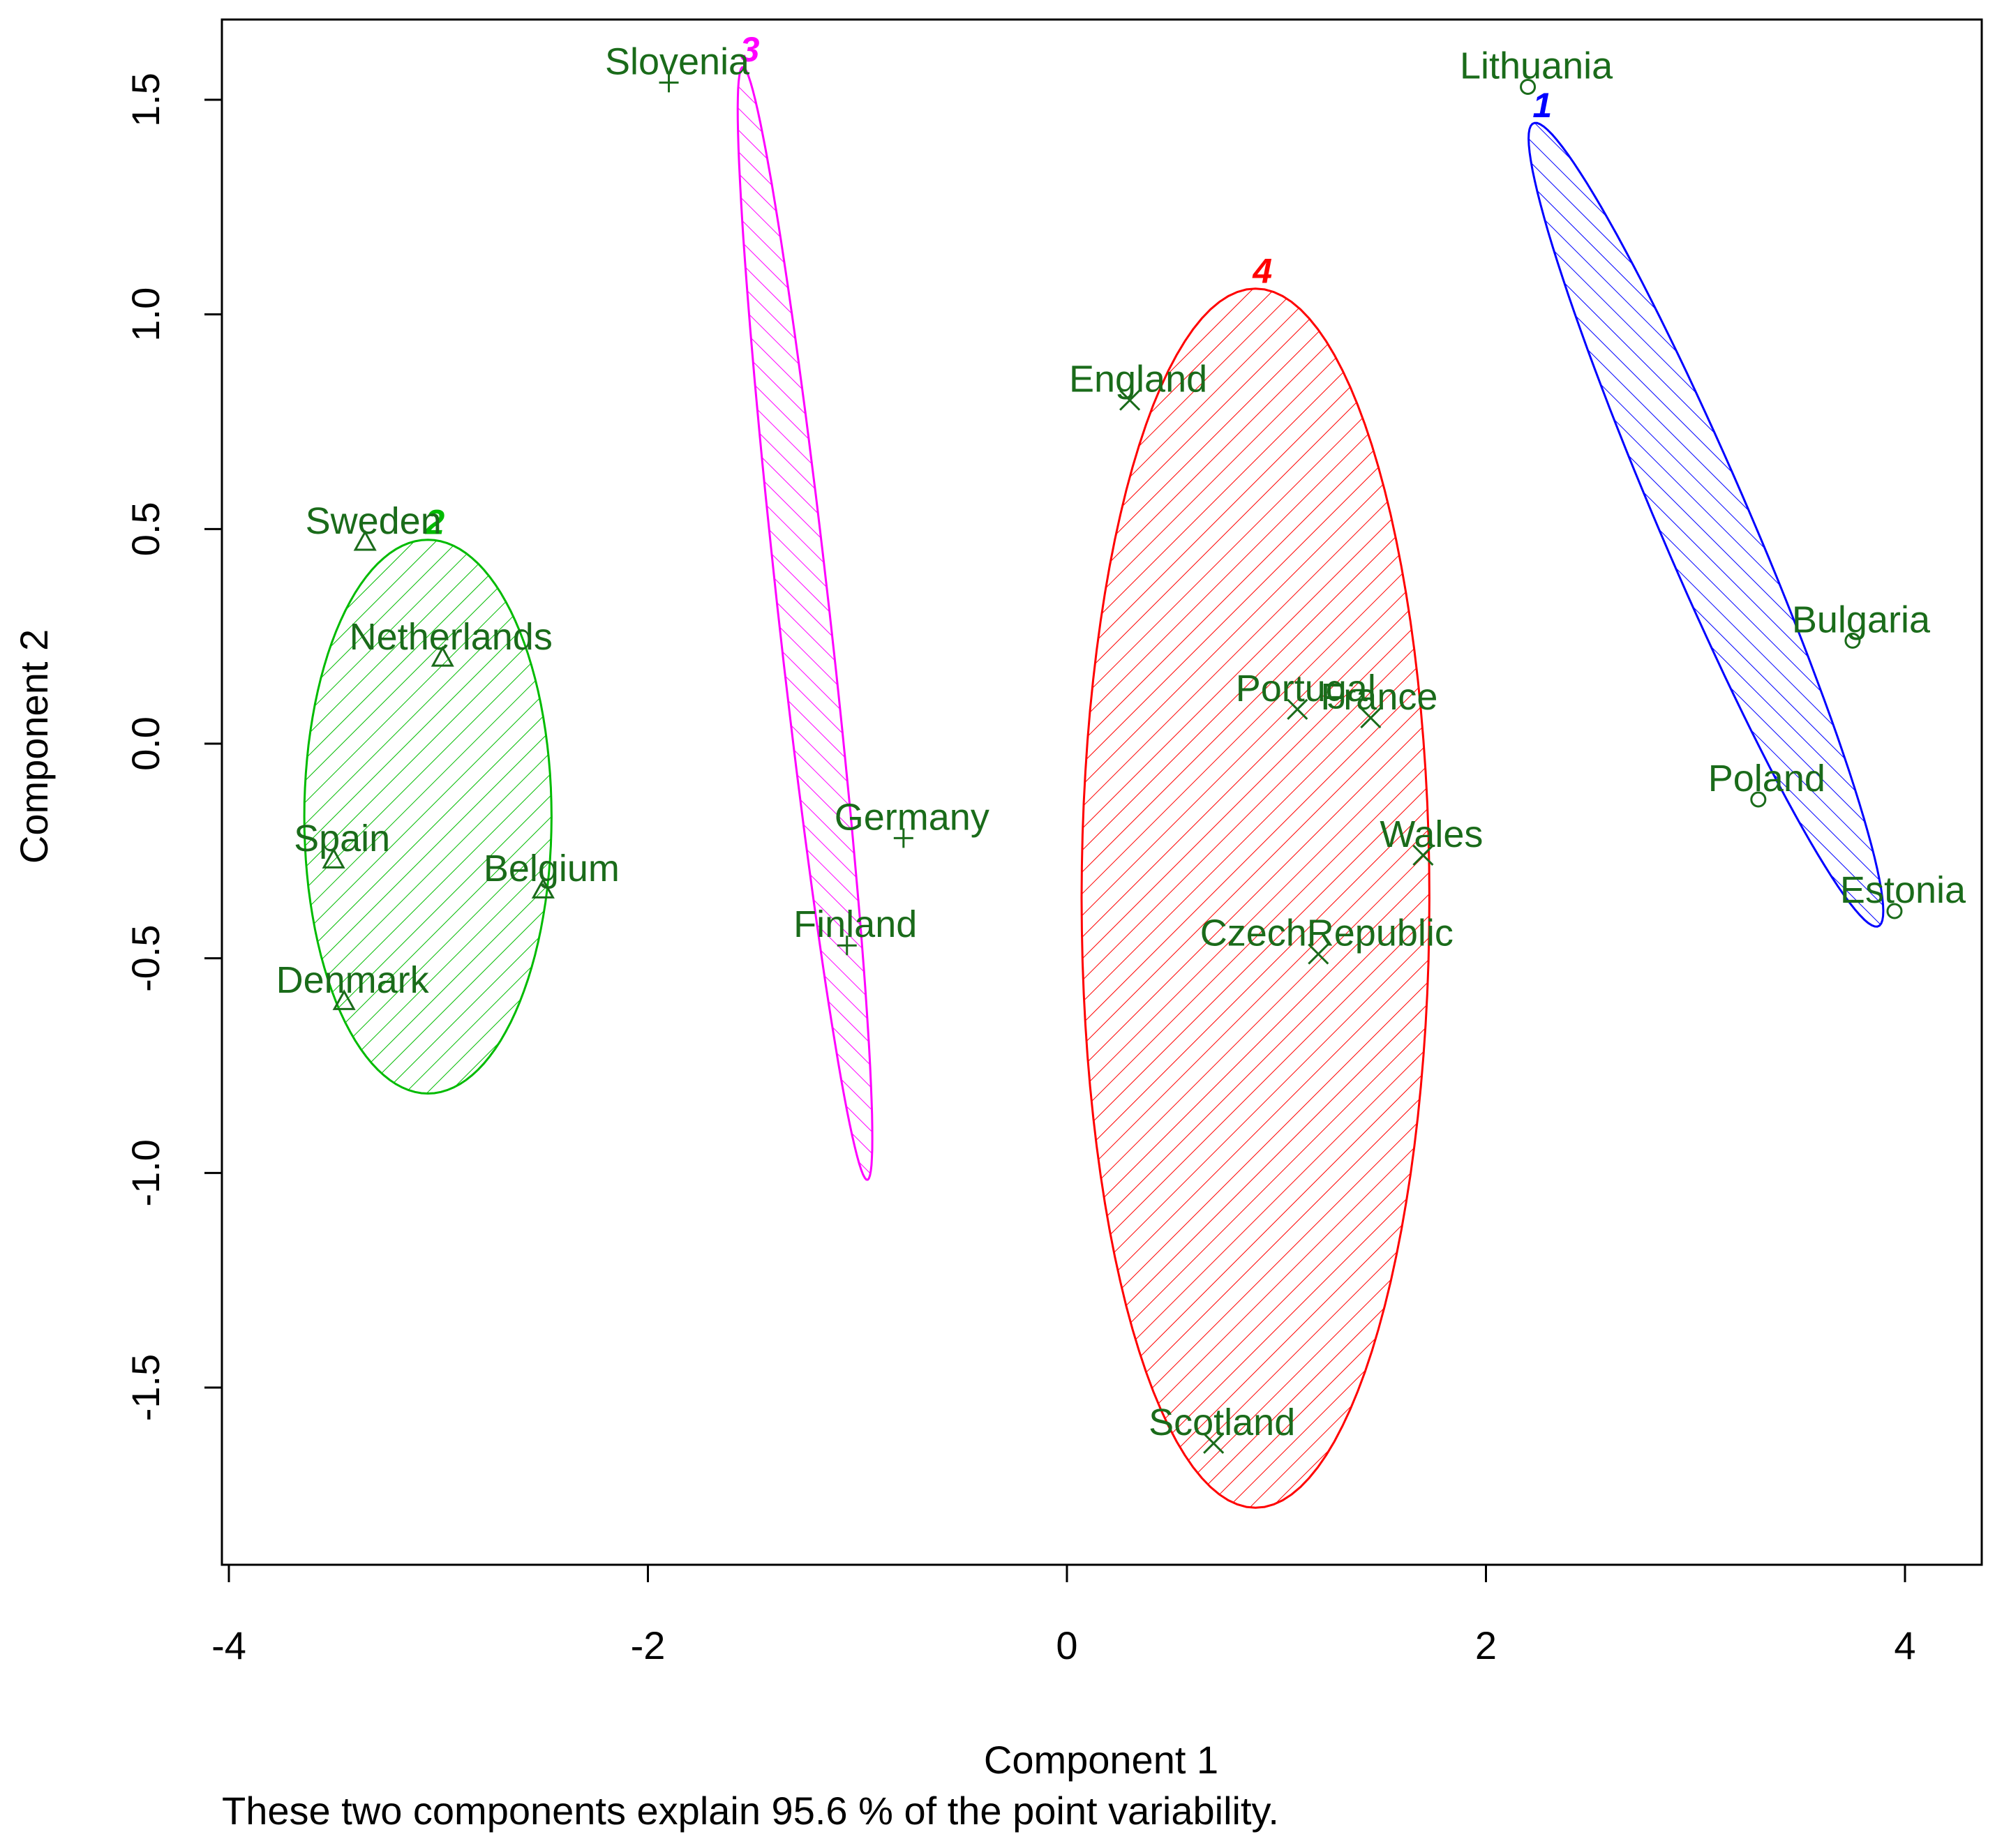 This screenshot has width=1995, height=1848. I want to click on point-label: Estonia, so click(1903, 890).